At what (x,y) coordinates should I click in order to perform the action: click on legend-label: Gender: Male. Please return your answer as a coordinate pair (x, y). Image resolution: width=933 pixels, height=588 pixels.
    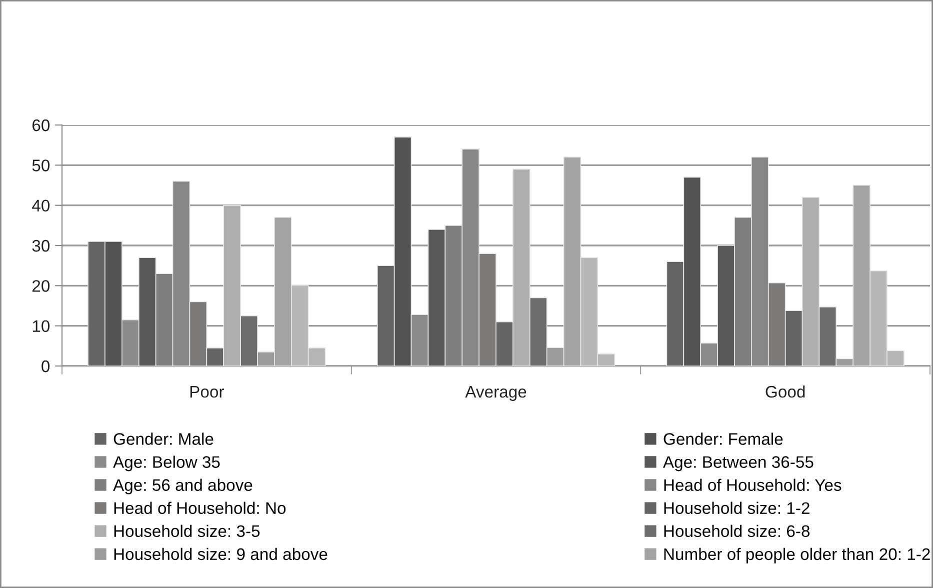
    Looking at the image, I should click on (164, 438).